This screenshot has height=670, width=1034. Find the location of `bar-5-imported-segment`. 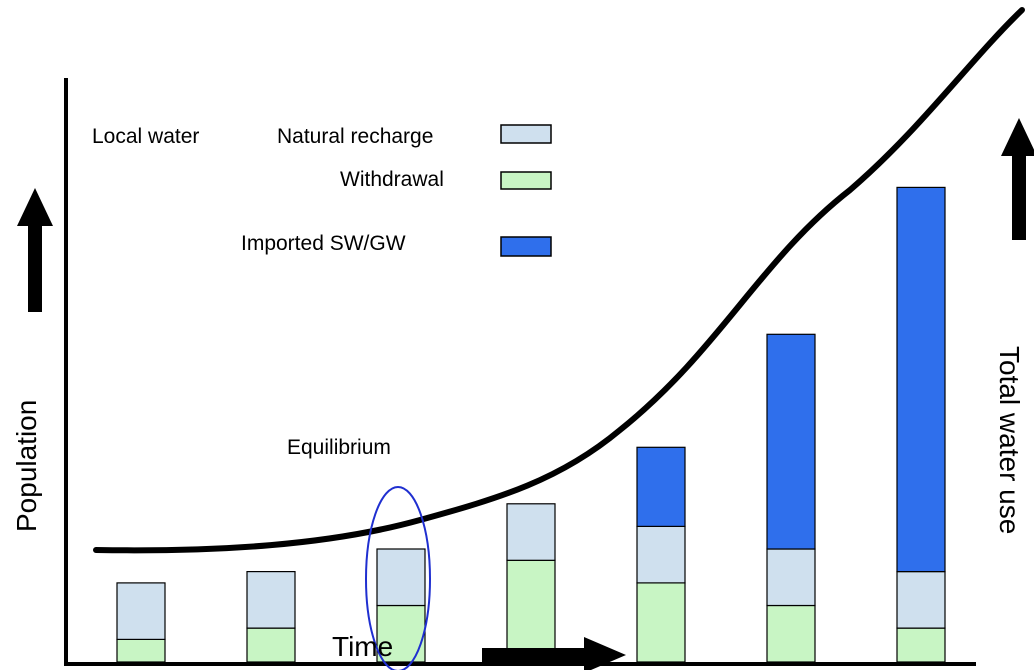

bar-5-imported-segment is located at coordinates (661, 486).